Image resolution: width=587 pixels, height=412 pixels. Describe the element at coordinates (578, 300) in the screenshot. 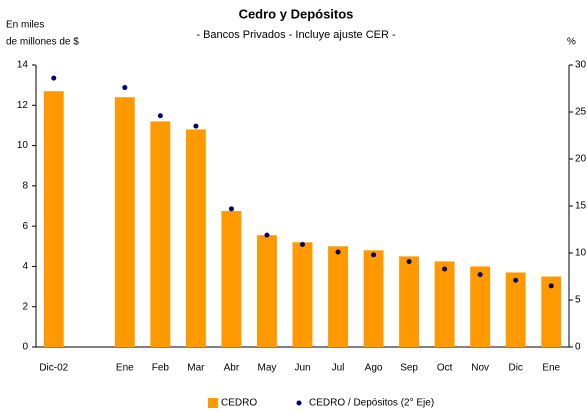

I see `y2-tick-label: 5` at that location.